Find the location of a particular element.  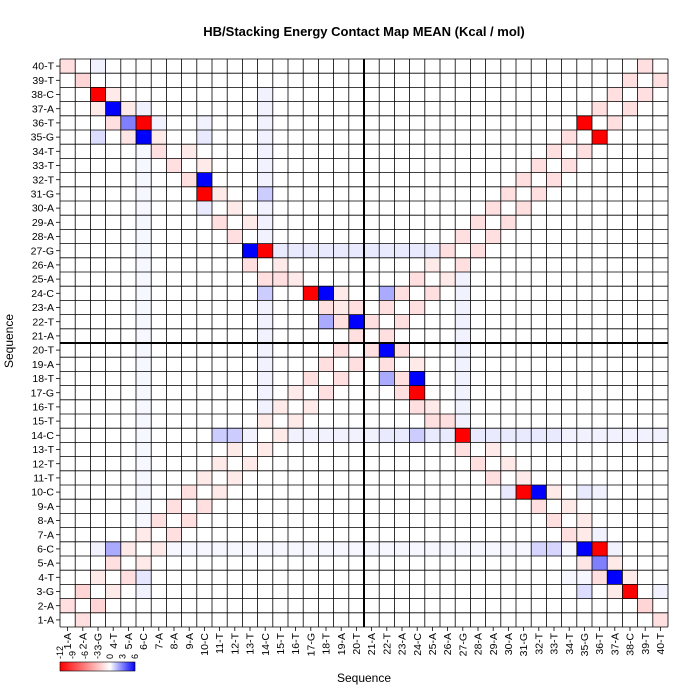

heatmap-cell-40-T-22-T is located at coordinates (387, 66).